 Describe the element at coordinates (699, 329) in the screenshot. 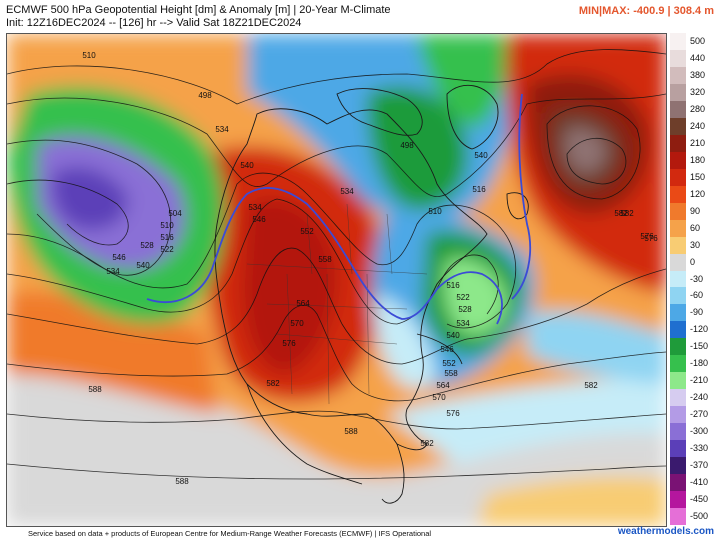

I see `legend-label: -120` at that location.